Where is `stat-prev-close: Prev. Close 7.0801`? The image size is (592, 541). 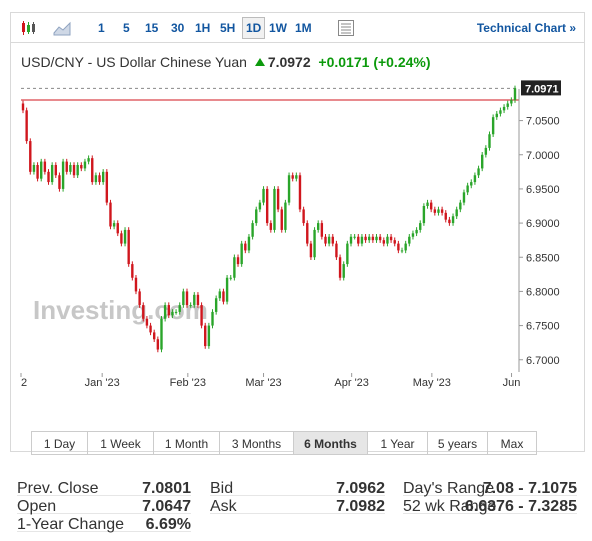 stat-prev-close: Prev. Close 7.0801 is located at coordinates (104, 488).